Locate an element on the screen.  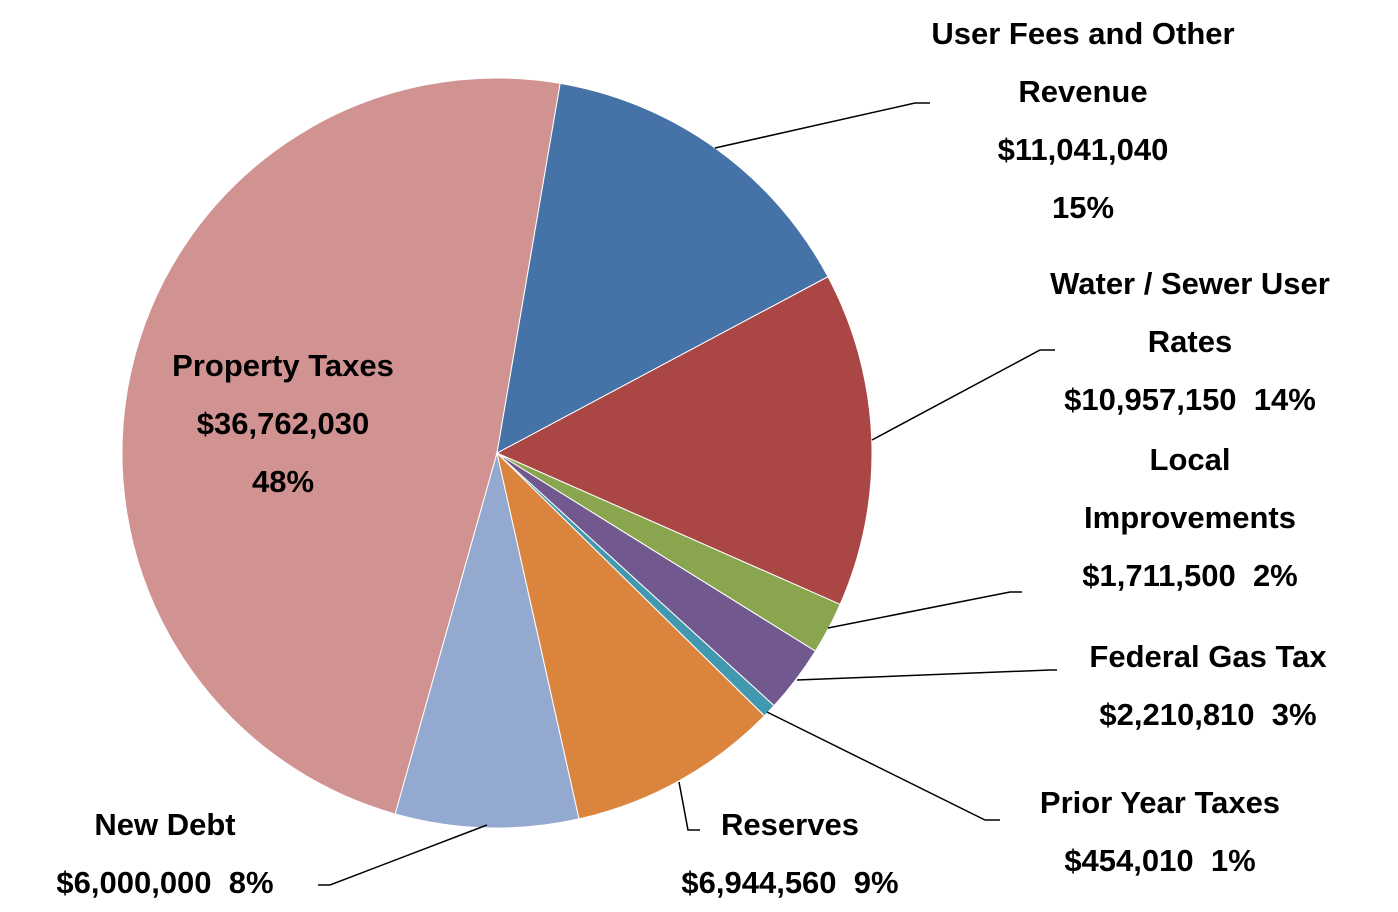
slice-label: New Debt $6,000,000 8% is located at coordinates (165, 854).